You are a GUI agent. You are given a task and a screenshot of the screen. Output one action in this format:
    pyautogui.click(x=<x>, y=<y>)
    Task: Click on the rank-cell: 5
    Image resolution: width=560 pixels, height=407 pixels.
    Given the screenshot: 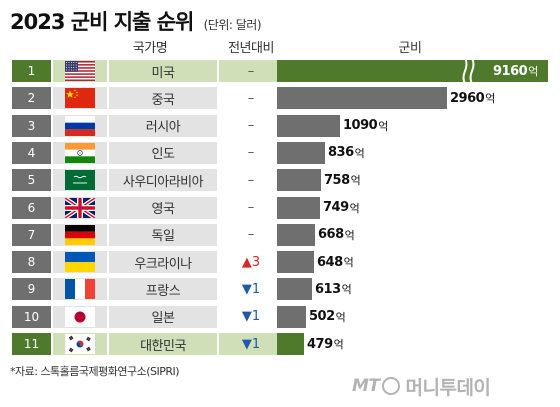 What is the action you would take?
    pyautogui.click(x=31, y=180)
    